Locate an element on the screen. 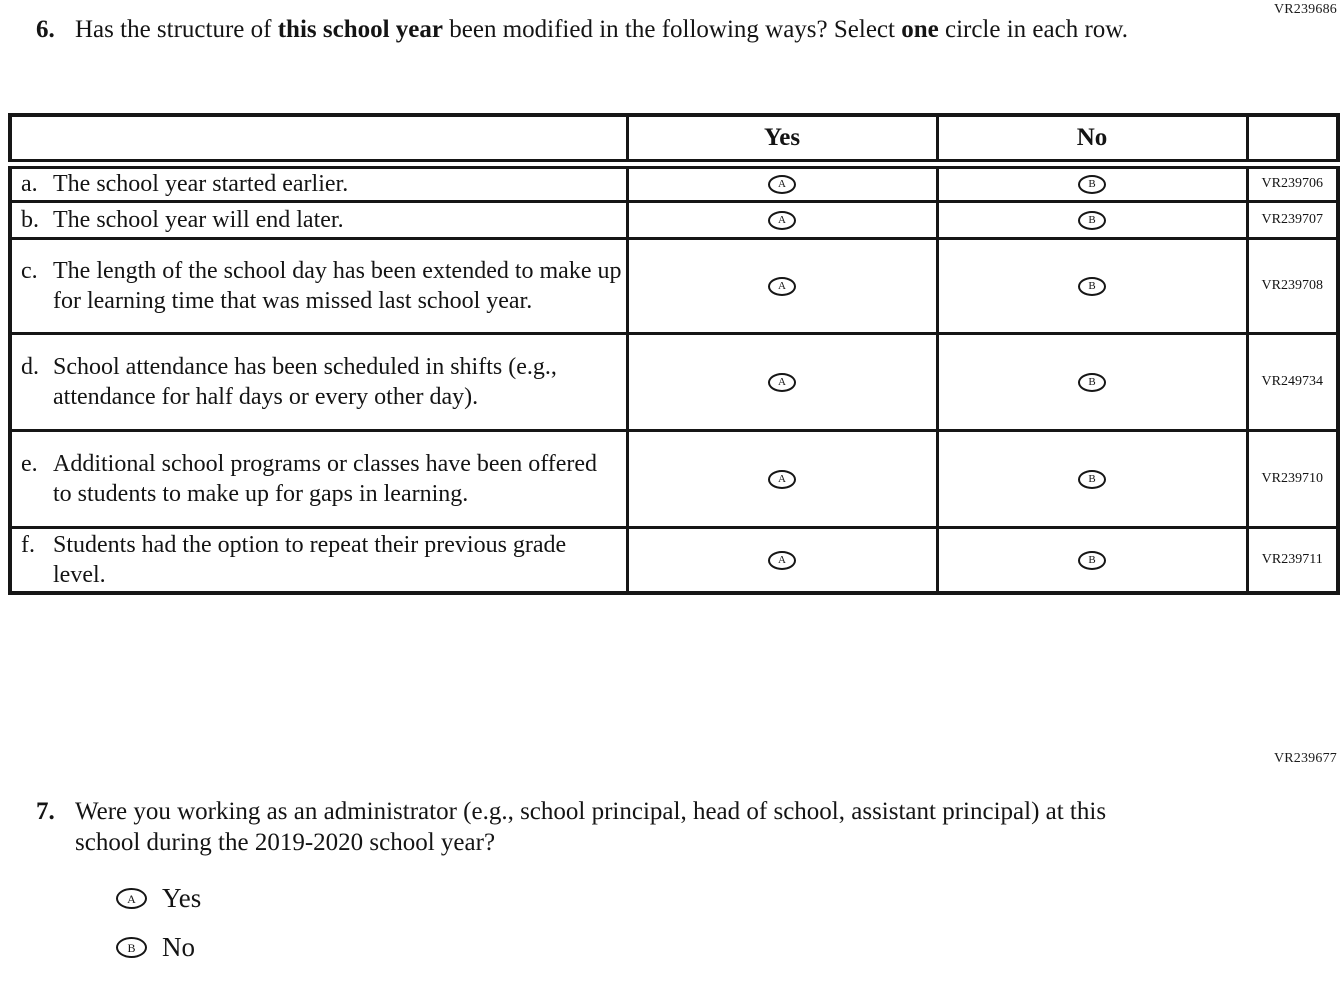  question-7-number: 7. is located at coordinates (45, 811).